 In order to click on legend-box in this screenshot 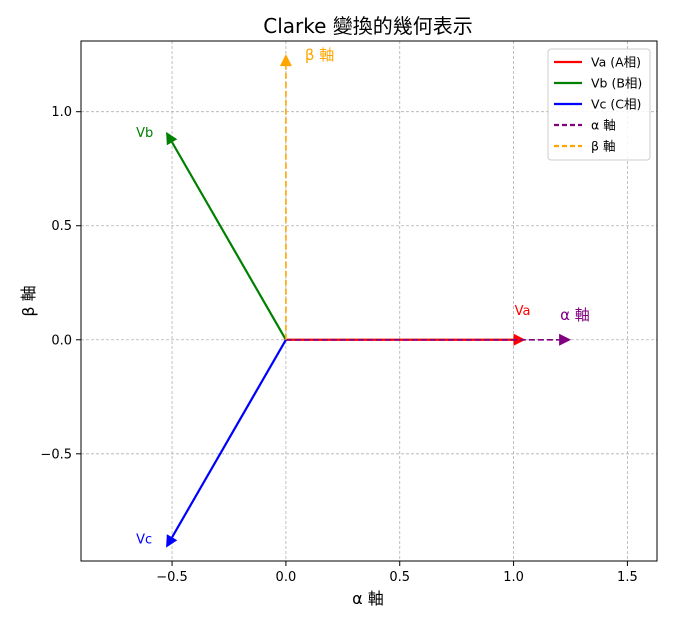, I will do `click(599, 104)`.